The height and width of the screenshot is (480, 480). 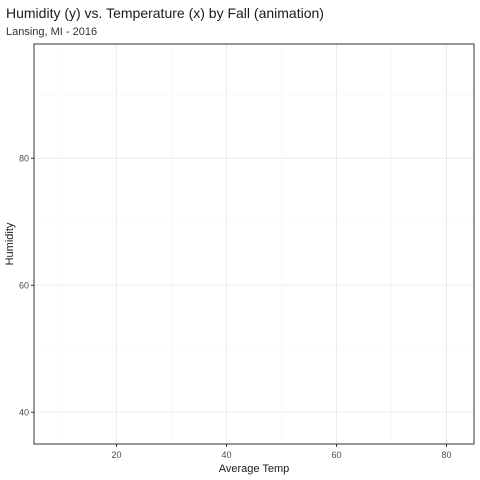 What do you see at coordinates (226, 455) in the screenshot?
I see `x-tick-label: 40` at bounding box center [226, 455].